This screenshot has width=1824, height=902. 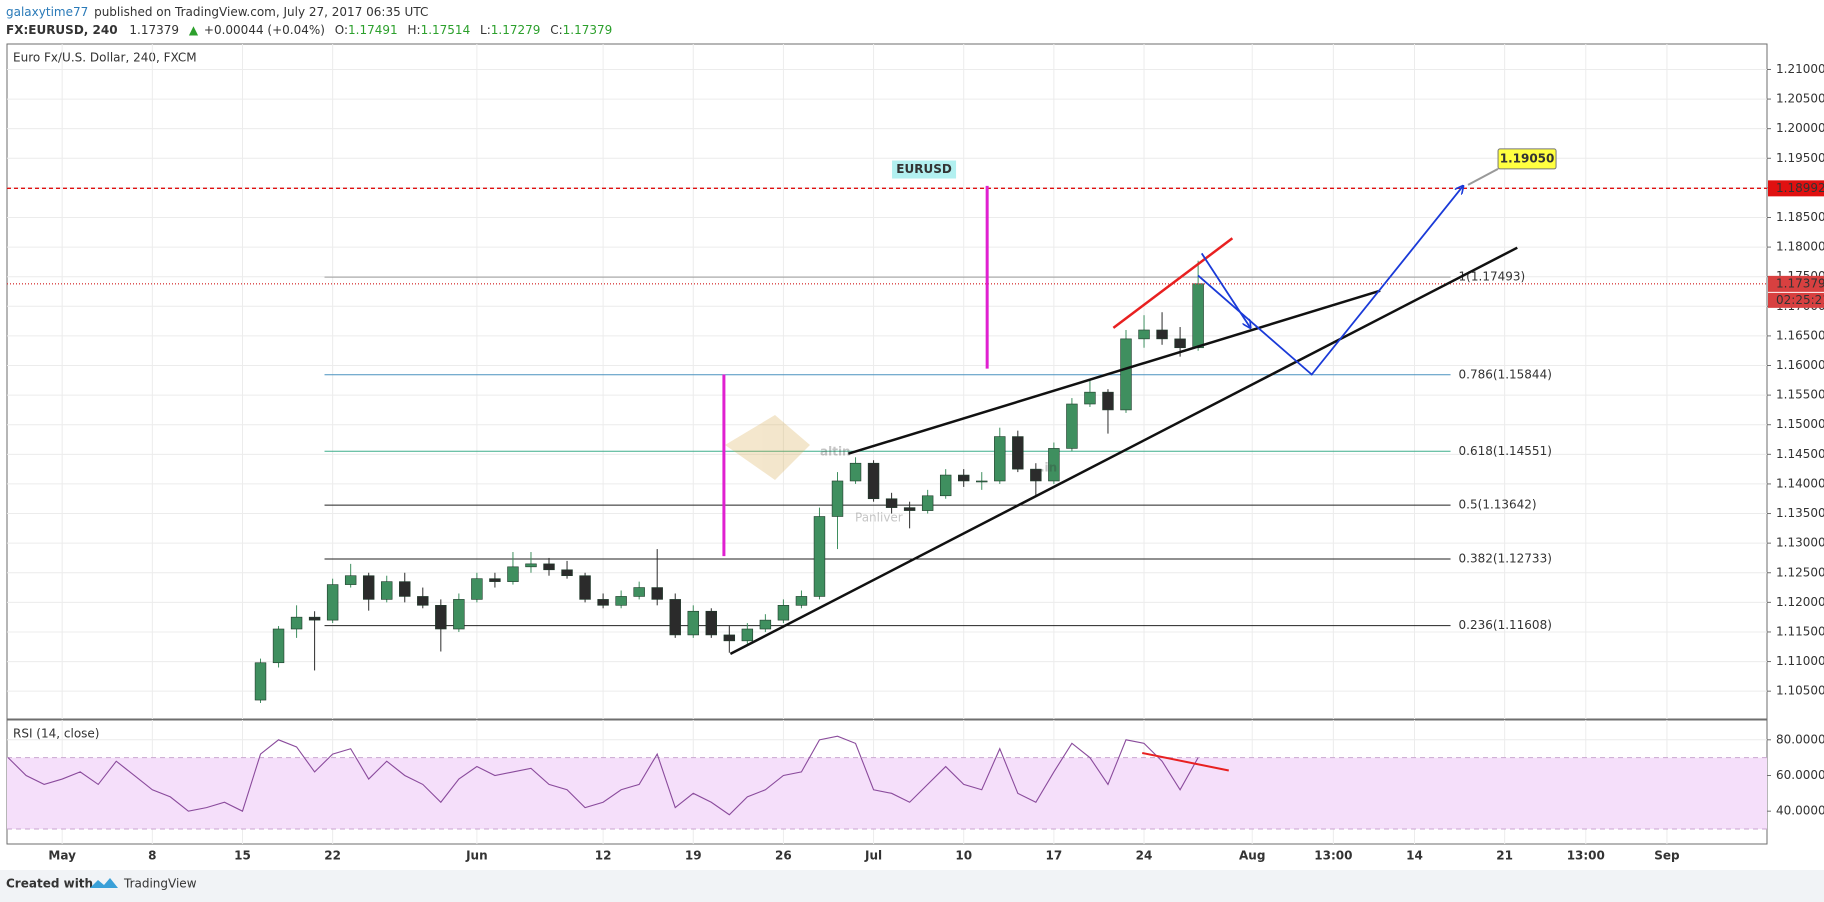 I want to click on y-tick-label: 1.15000, so click(x=1800, y=424).